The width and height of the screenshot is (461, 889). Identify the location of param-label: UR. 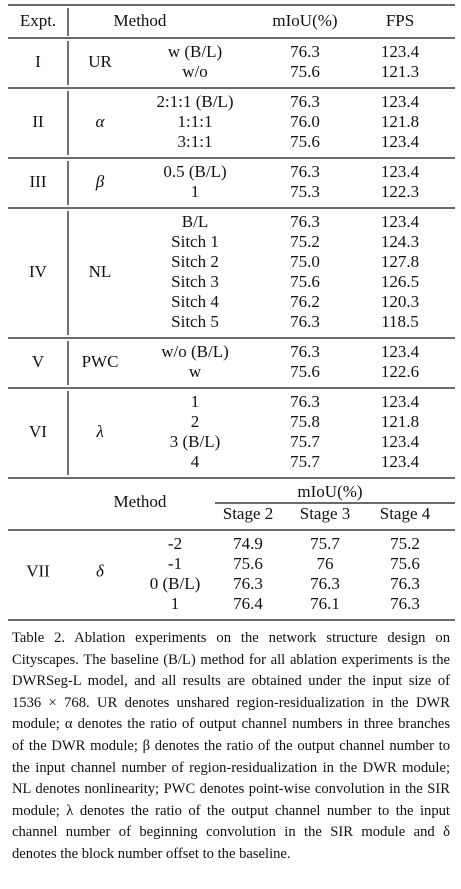
(100, 61).